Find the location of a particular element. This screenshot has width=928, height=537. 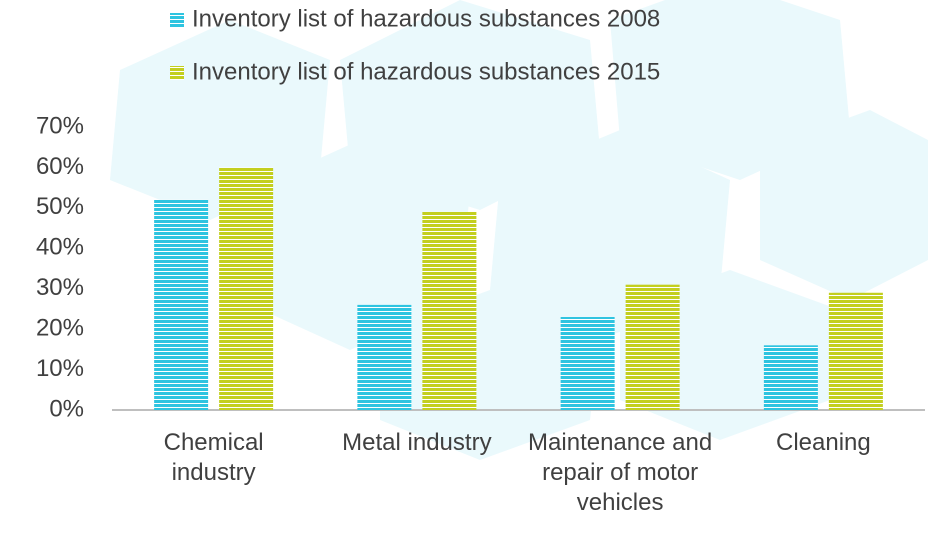

y-tick-label: 70% is located at coordinates (60, 125).